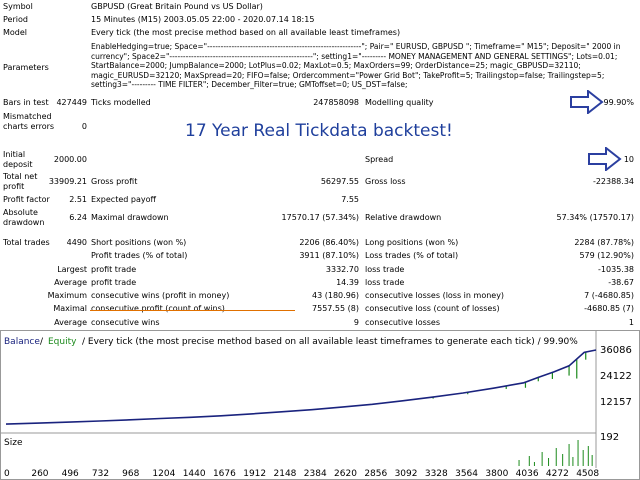 The height and width of the screenshot is (480, 640). Describe the element at coordinates (114, 181) in the screenshot. I see `gross-profit-label: Gross profit` at that location.